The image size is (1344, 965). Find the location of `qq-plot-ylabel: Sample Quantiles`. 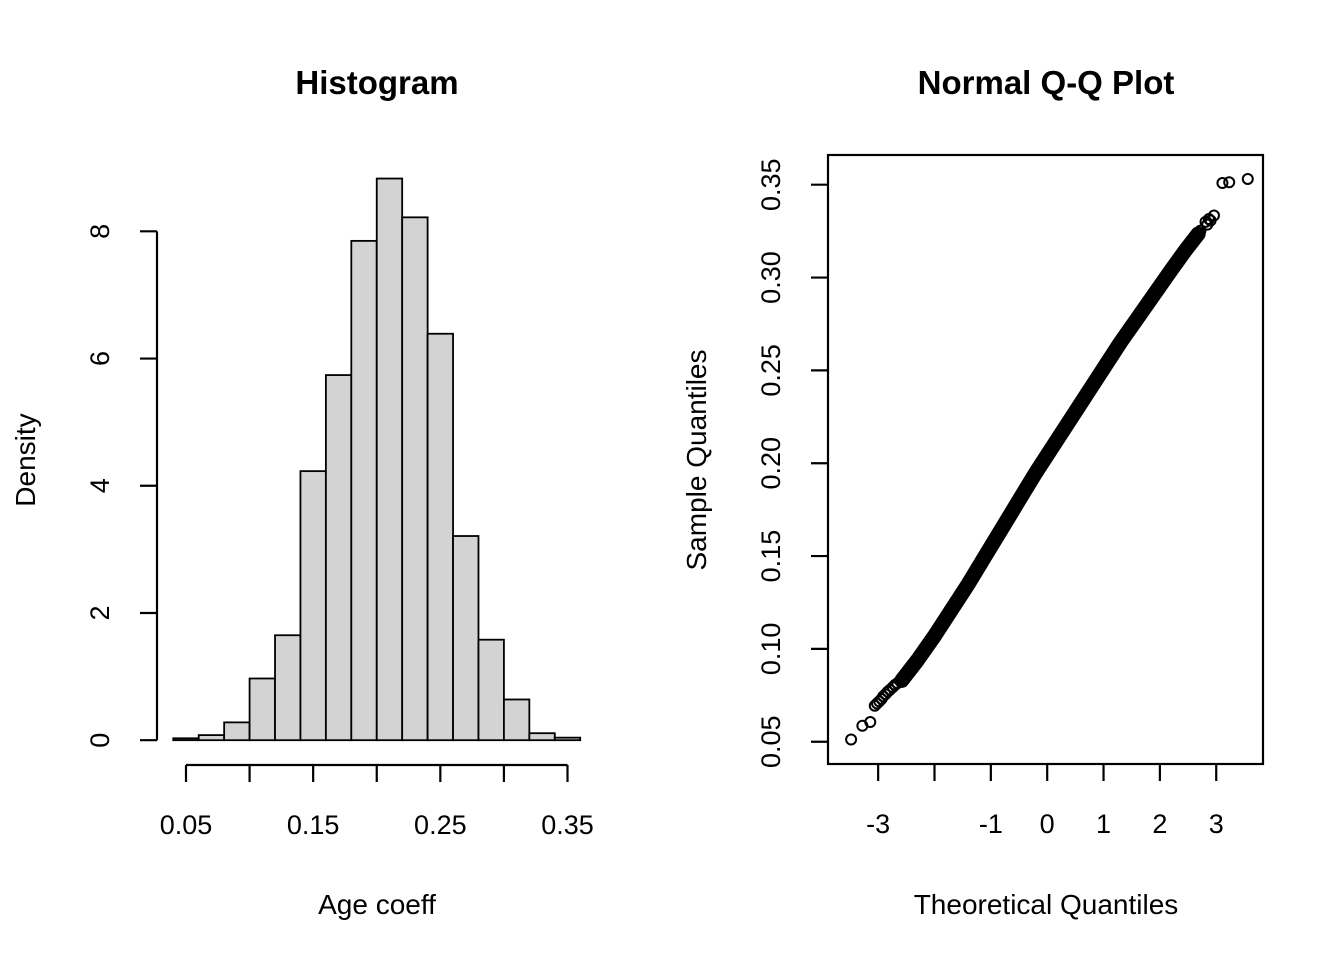

qq-plot-ylabel: Sample Quantiles is located at coordinates (696, 459).